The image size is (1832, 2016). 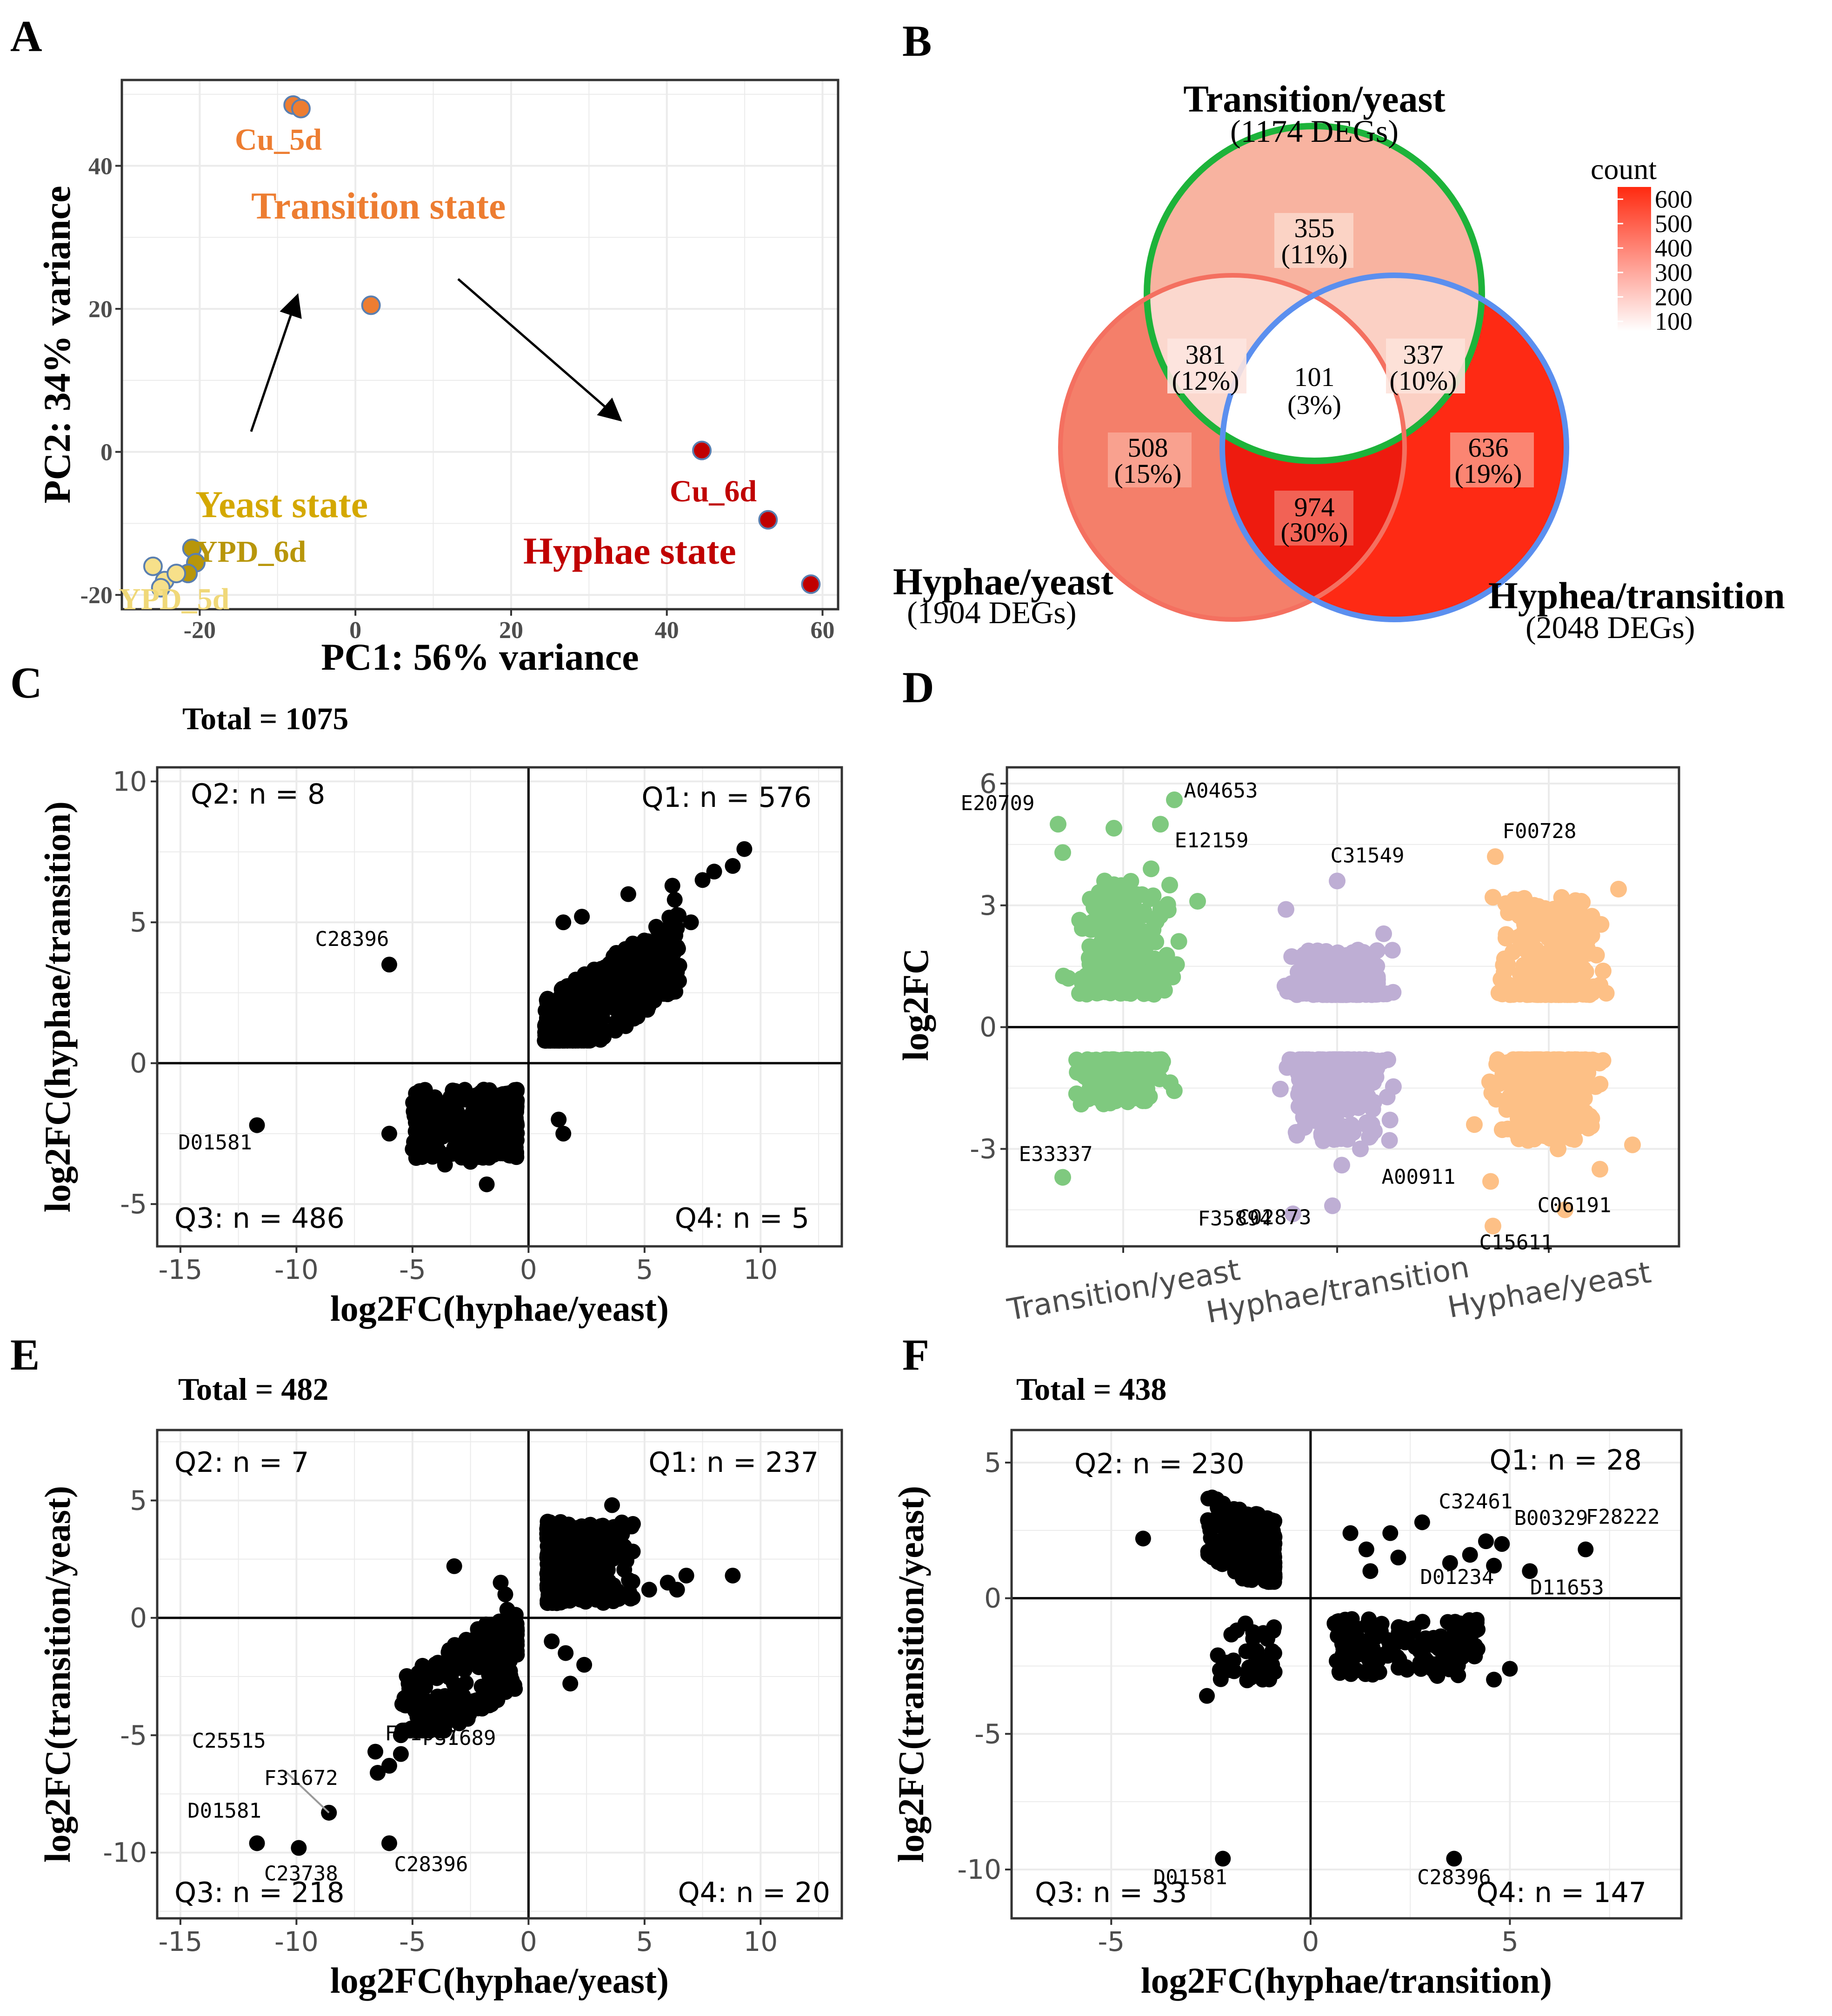 What do you see at coordinates (100, 166) in the screenshot?
I see `y-tick-label: 40` at bounding box center [100, 166].